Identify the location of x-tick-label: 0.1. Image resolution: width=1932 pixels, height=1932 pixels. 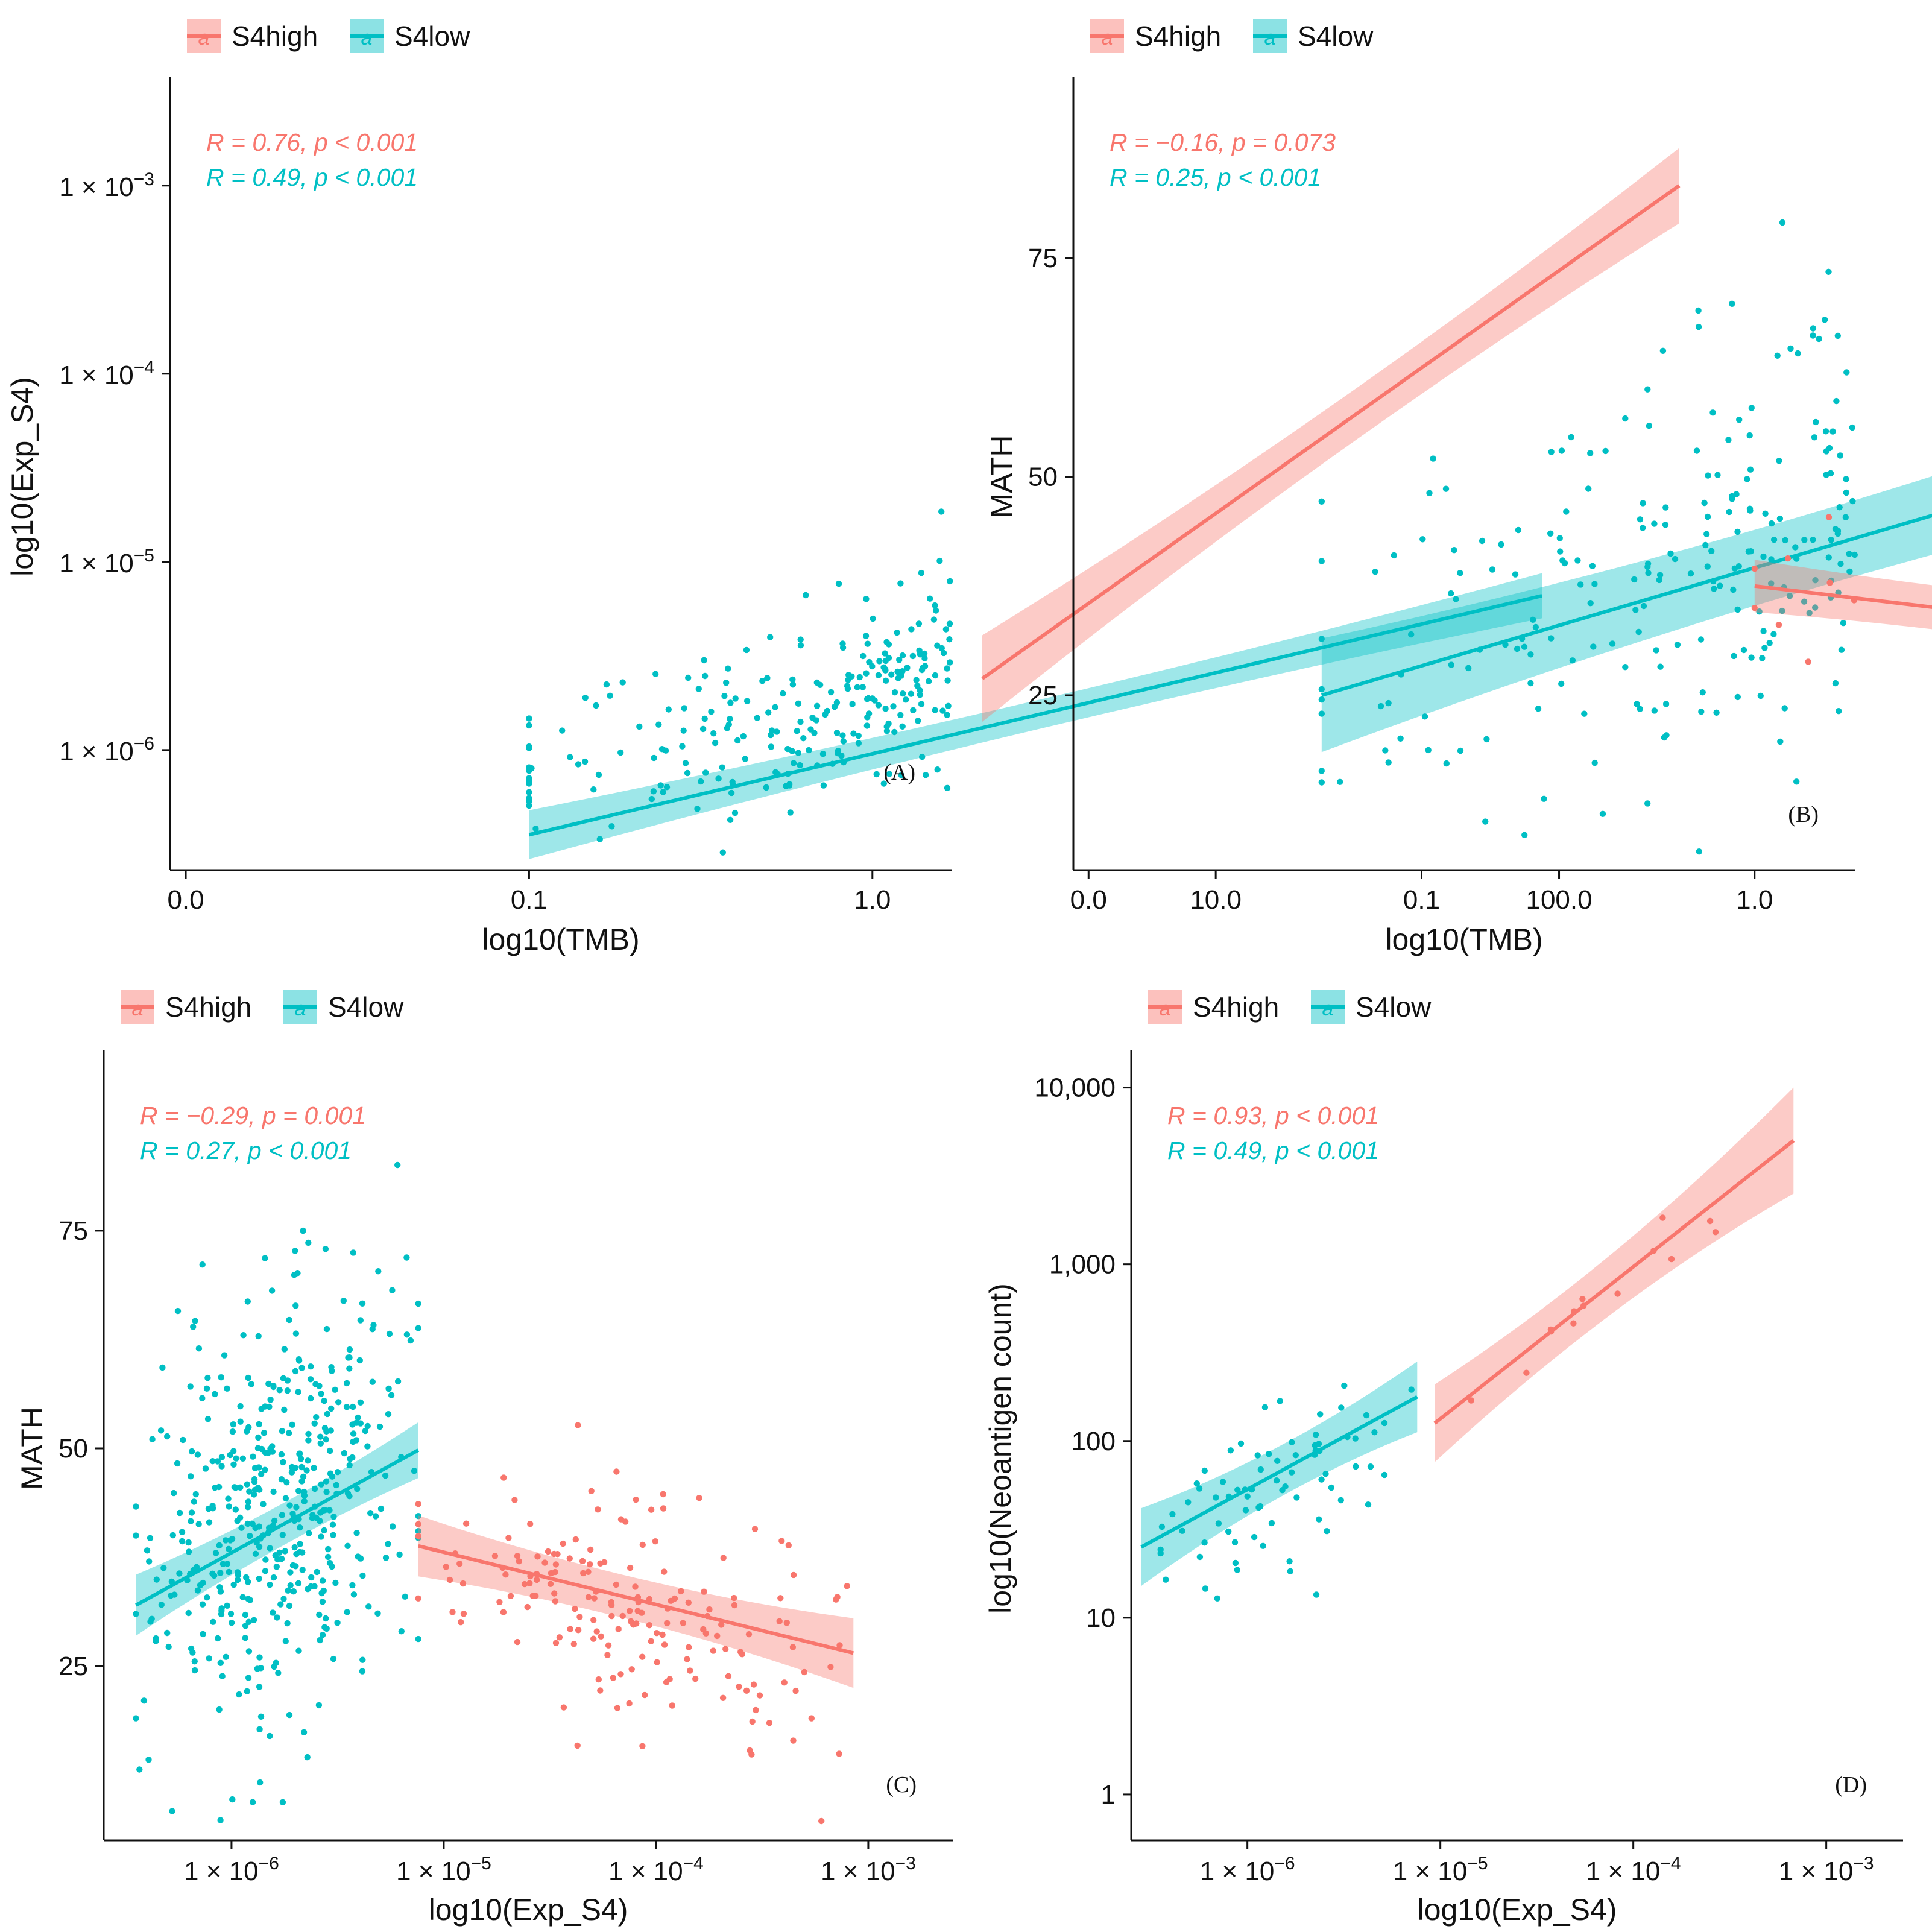
(529, 900).